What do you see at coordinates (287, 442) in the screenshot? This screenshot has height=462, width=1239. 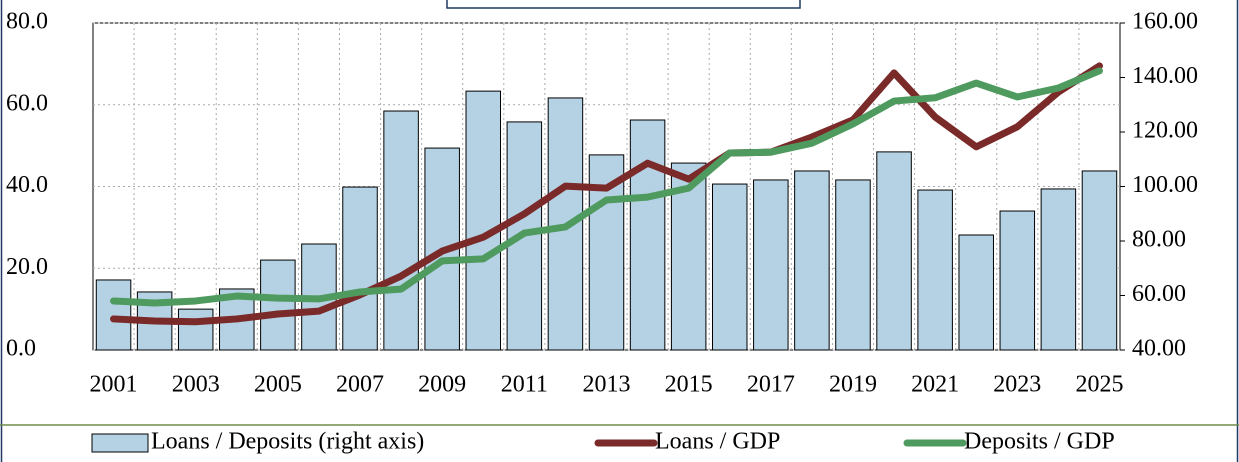 I see `legend-label: Loans / Deposits (right axis)` at bounding box center [287, 442].